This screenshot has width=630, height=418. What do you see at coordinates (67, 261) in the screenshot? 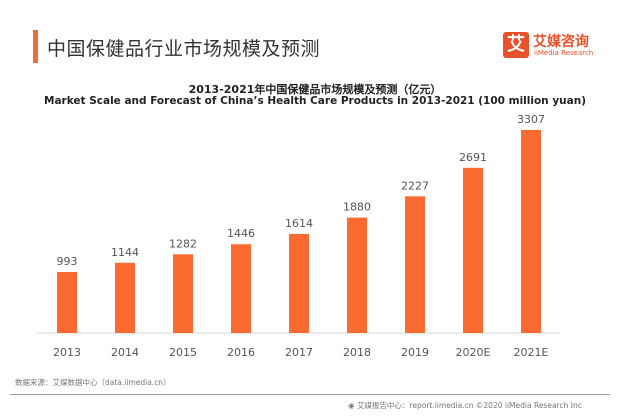
I see `data-label: 993` at bounding box center [67, 261].